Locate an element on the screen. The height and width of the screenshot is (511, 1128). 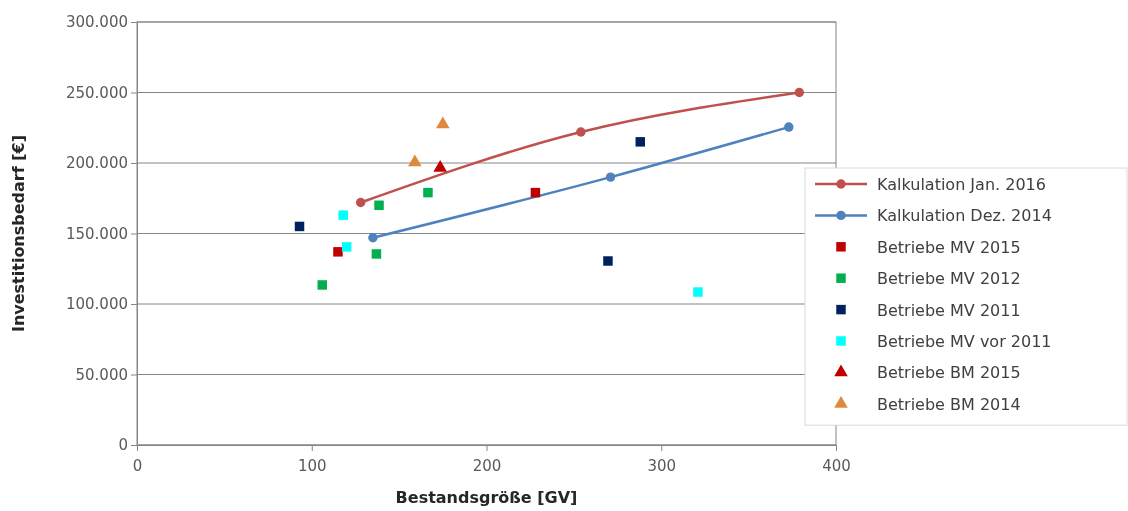
y-tick-label: 300.000 is located at coordinates (96, 22).